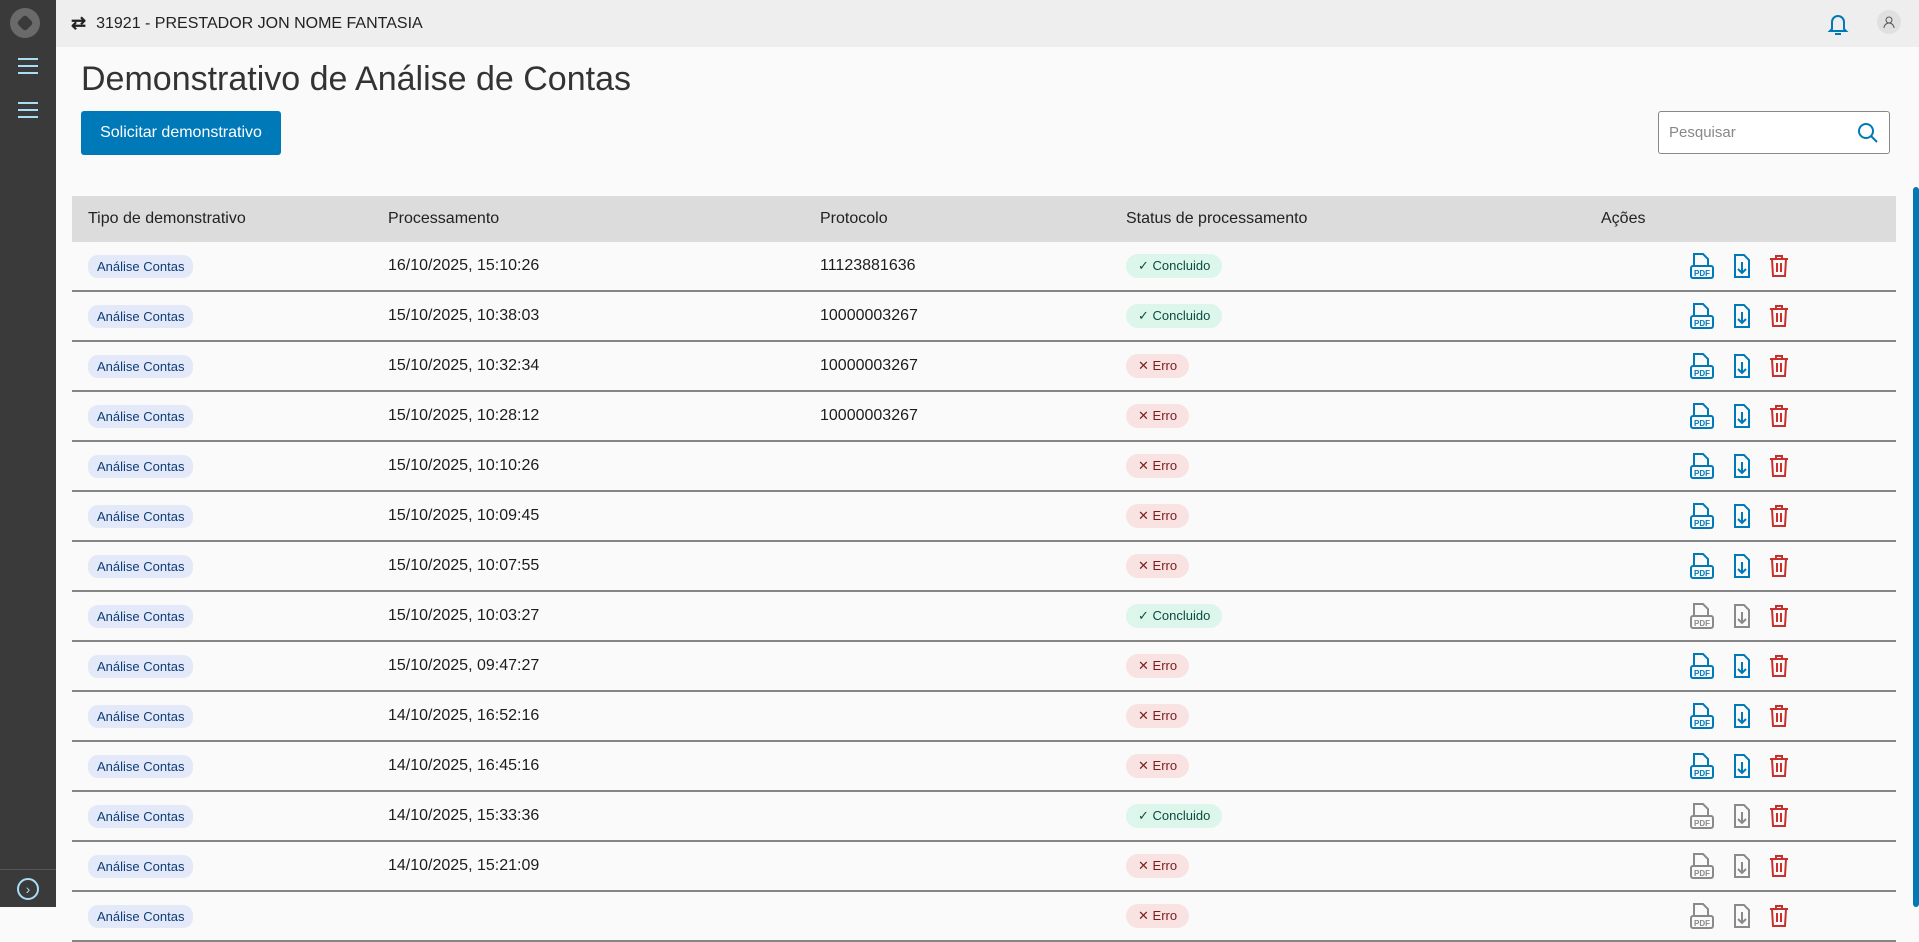 This screenshot has height=942, width=1919. I want to click on chevron-right-icon: ›, so click(28, 888).